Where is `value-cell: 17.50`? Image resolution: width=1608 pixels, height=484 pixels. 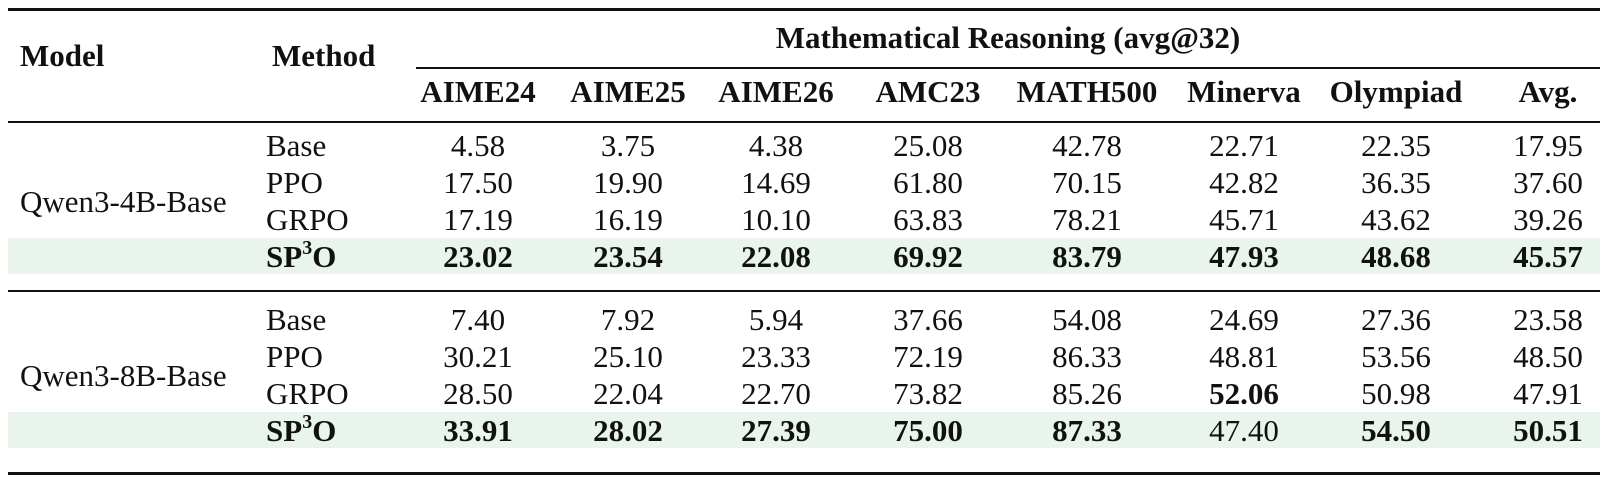 value-cell: 17.50 is located at coordinates (478, 182).